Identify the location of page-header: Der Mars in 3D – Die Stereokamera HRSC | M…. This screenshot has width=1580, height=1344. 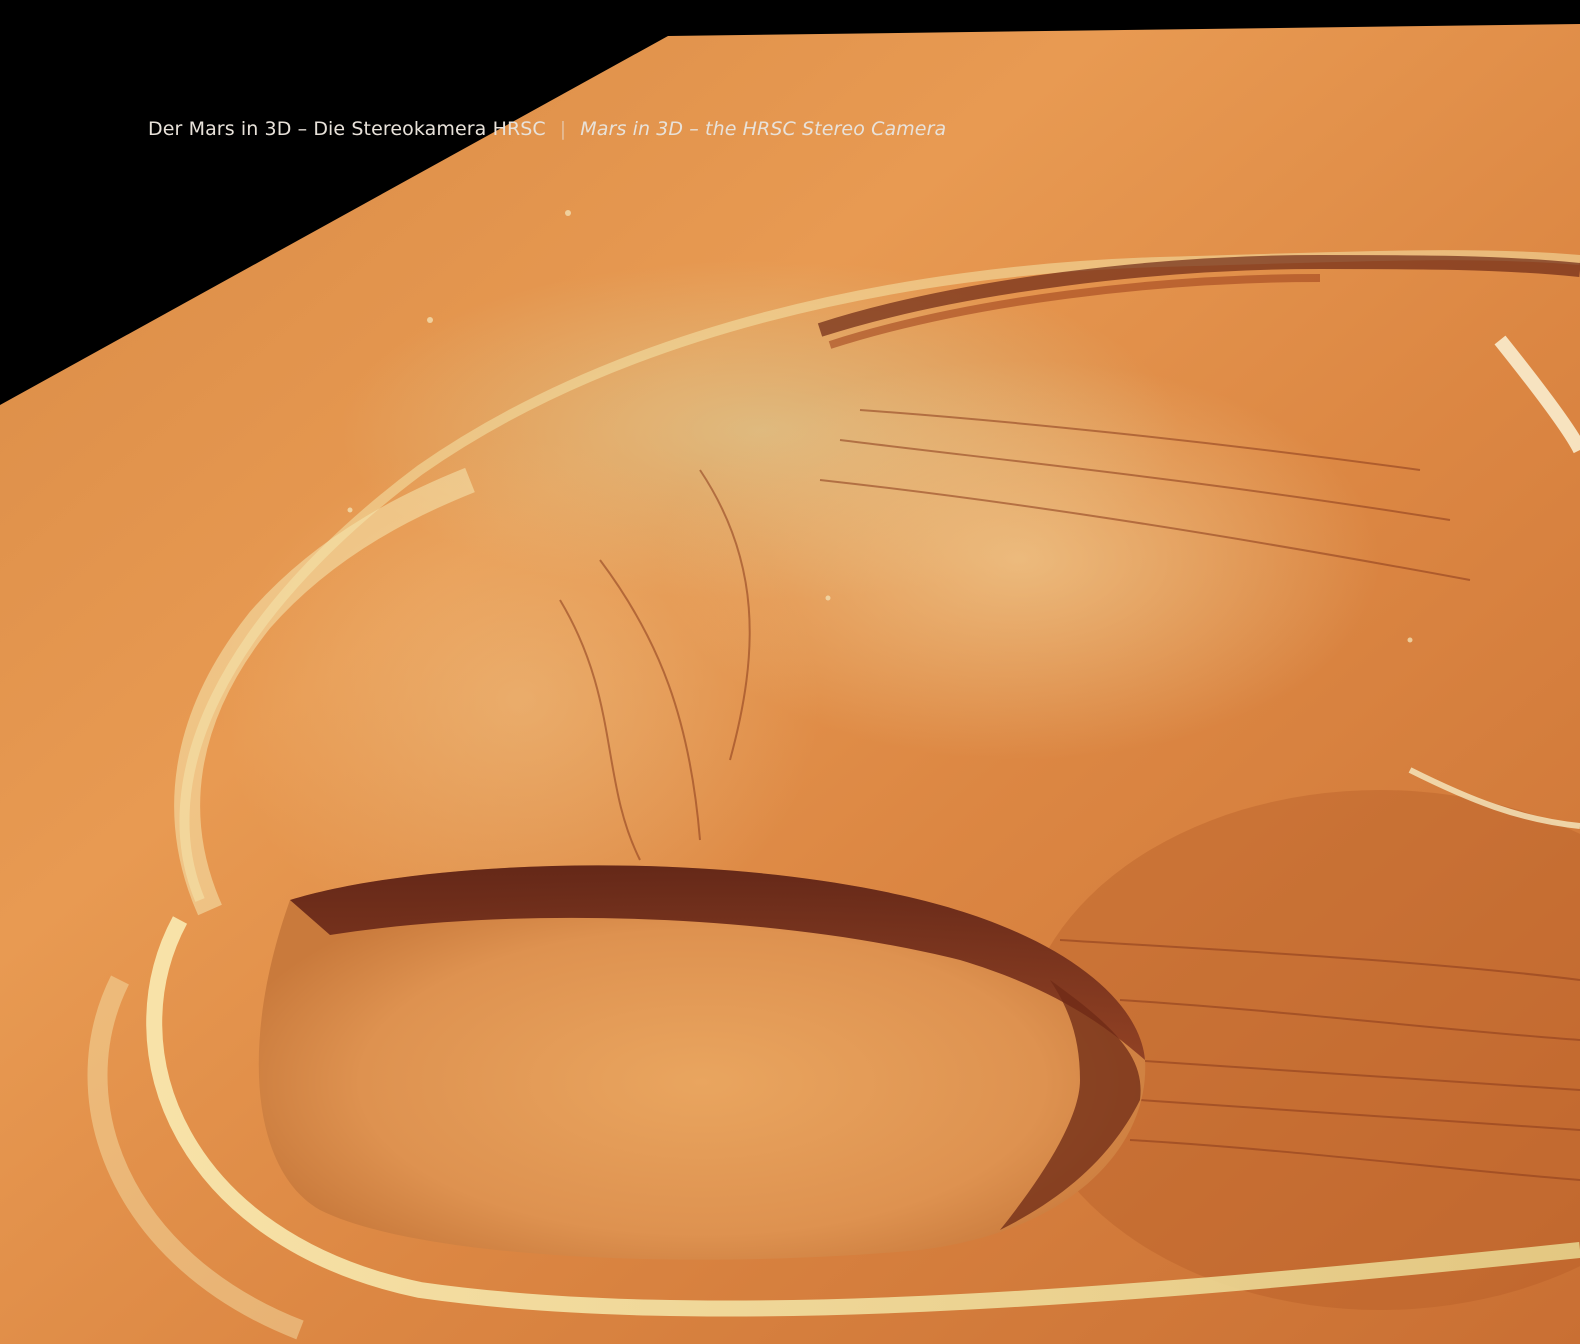
(547, 129).